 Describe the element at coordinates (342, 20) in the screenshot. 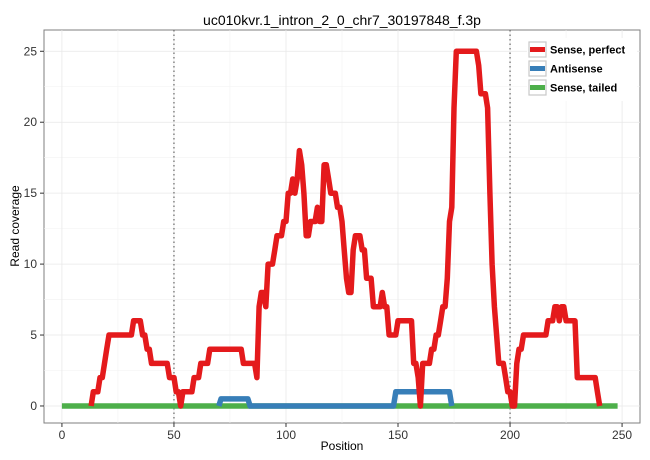

I see `chart-title: uc010kvr.1_intron_2_0_chr7_30197848_f.3p` at that location.